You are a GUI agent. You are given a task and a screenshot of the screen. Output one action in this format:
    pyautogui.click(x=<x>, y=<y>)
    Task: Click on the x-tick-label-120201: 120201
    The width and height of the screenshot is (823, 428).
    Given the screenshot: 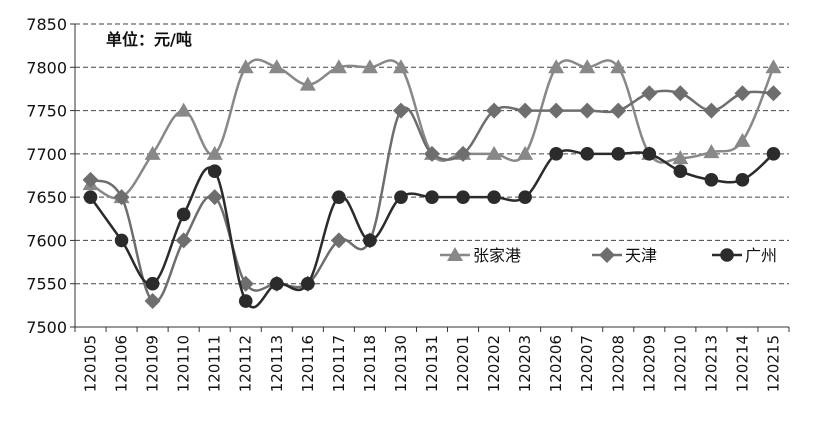 What is the action you would take?
    pyautogui.click(x=463, y=363)
    